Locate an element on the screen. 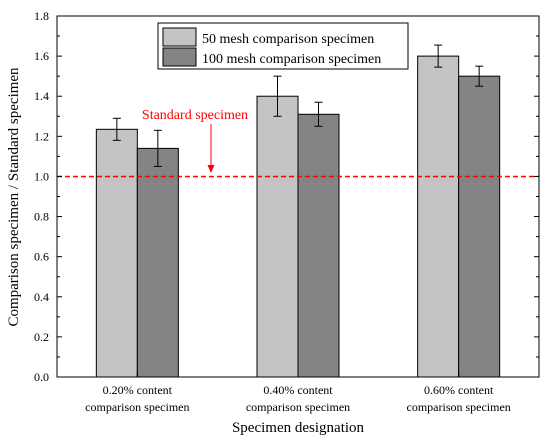 The width and height of the screenshot is (550, 439). legend-swatch-100-mesh is located at coordinates (179, 57).